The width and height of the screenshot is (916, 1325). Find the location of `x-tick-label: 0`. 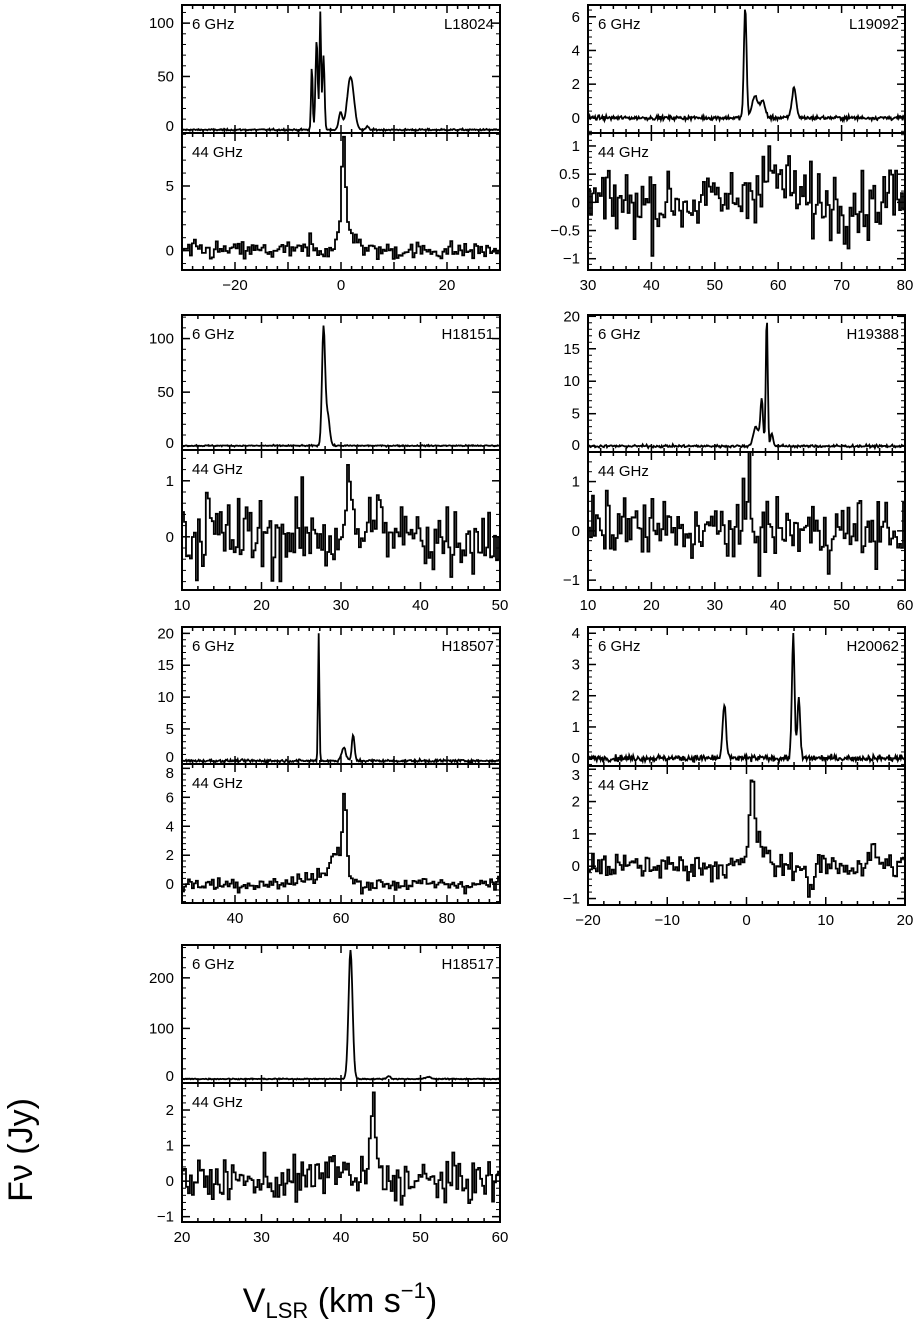

x-tick-label: 0 is located at coordinates (341, 285).